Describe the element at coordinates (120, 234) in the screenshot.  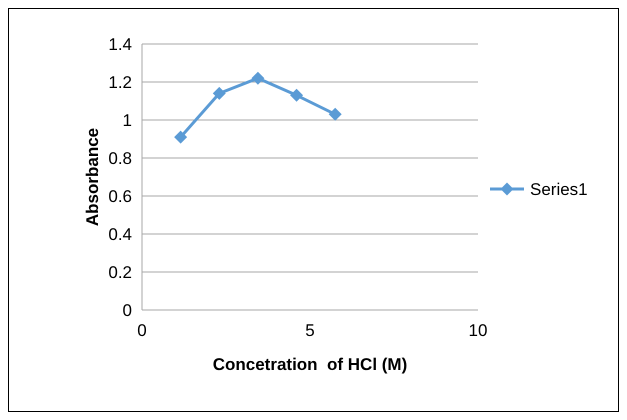
I see `y-tick-label: 0.4` at that location.